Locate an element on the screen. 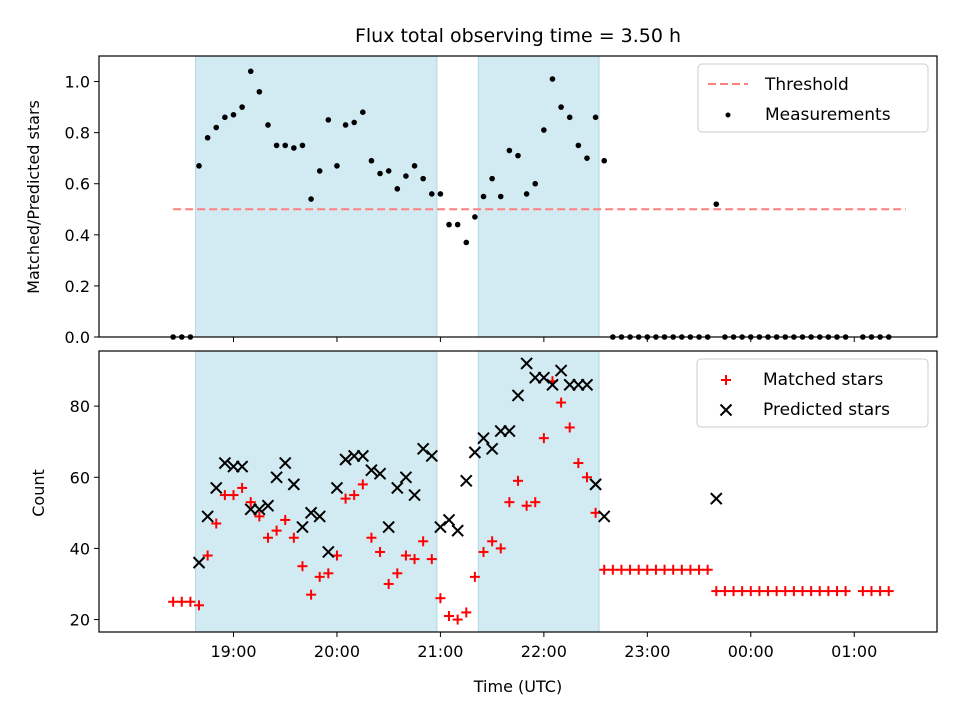  top-y-axis-label: Matched/Predicted stars is located at coordinates (33, 197).